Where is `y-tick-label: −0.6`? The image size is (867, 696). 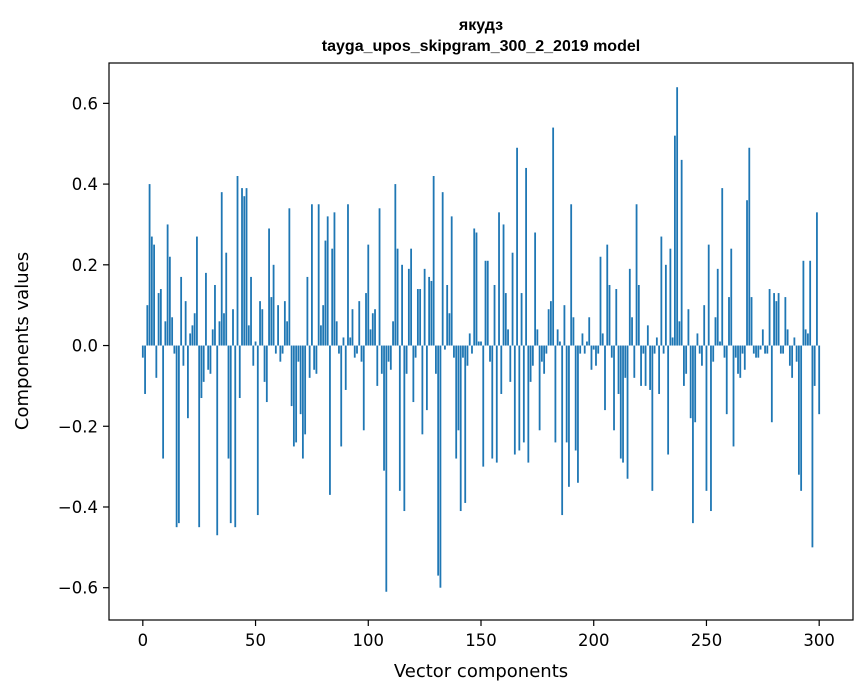
y-tick-label: −0.6 is located at coordinates (78, 588).